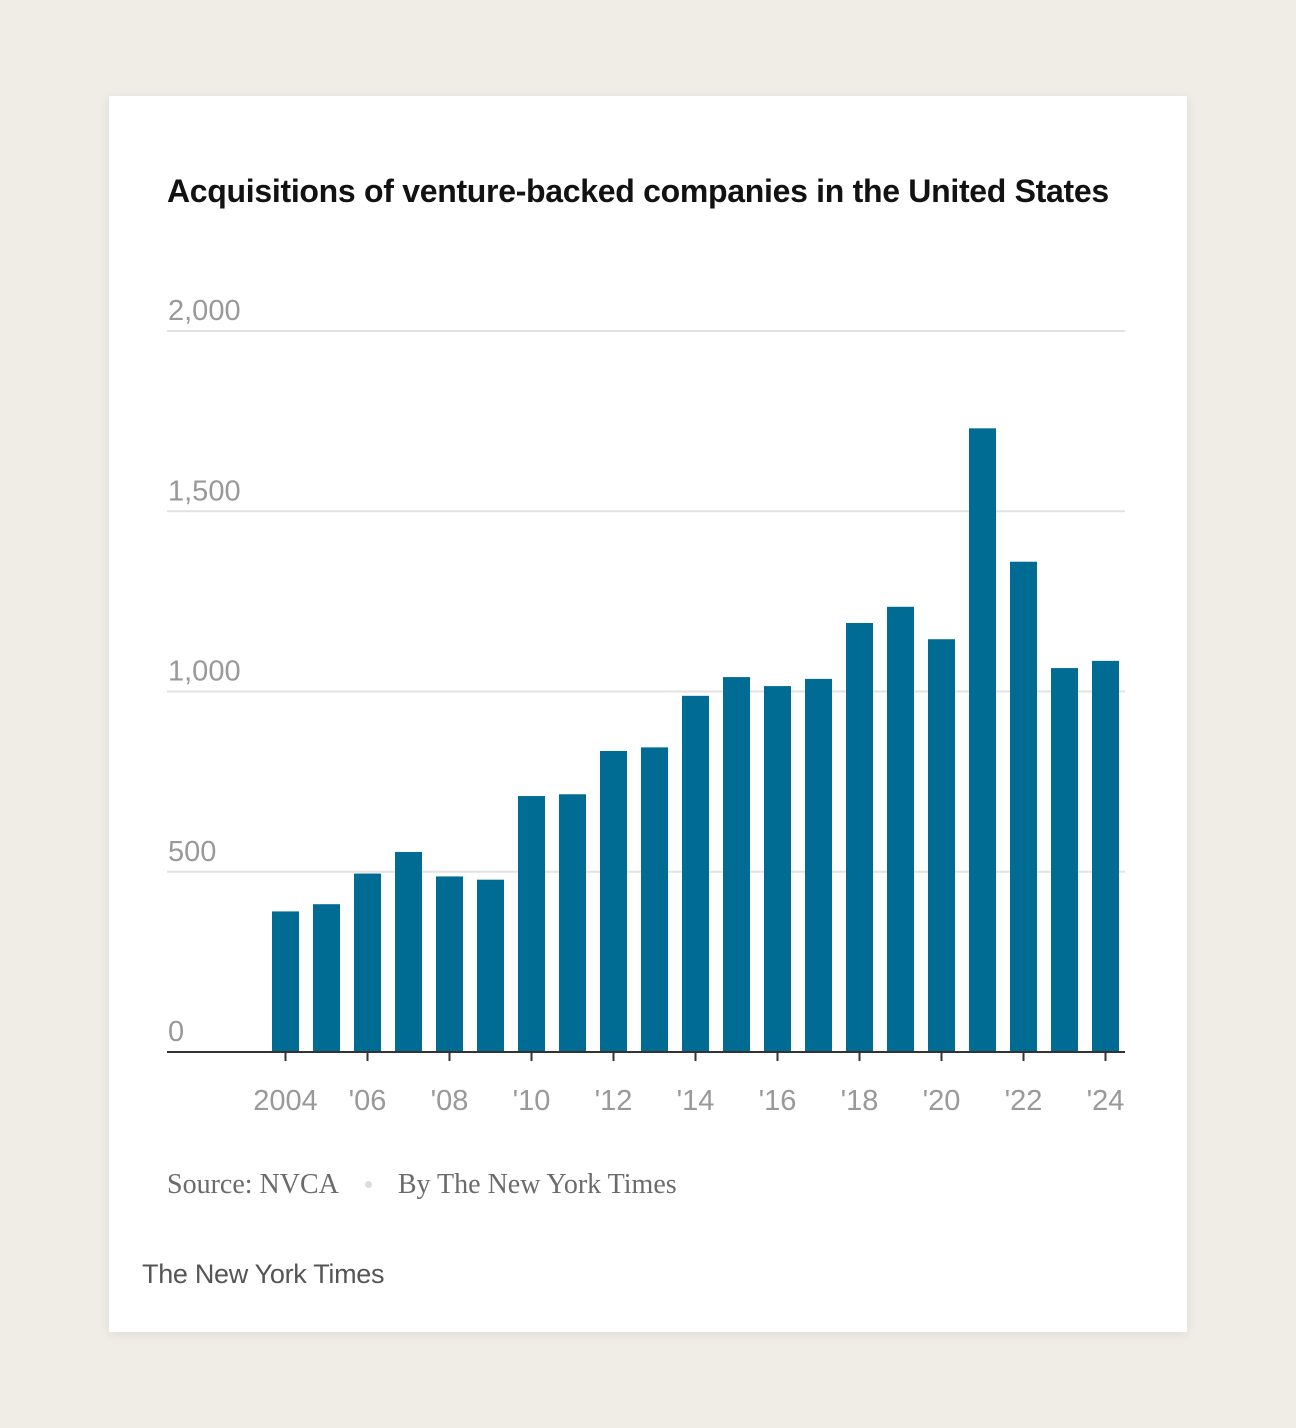 The image size is (1296, 1428). I want to click on bar-2015, so click(736, 864).